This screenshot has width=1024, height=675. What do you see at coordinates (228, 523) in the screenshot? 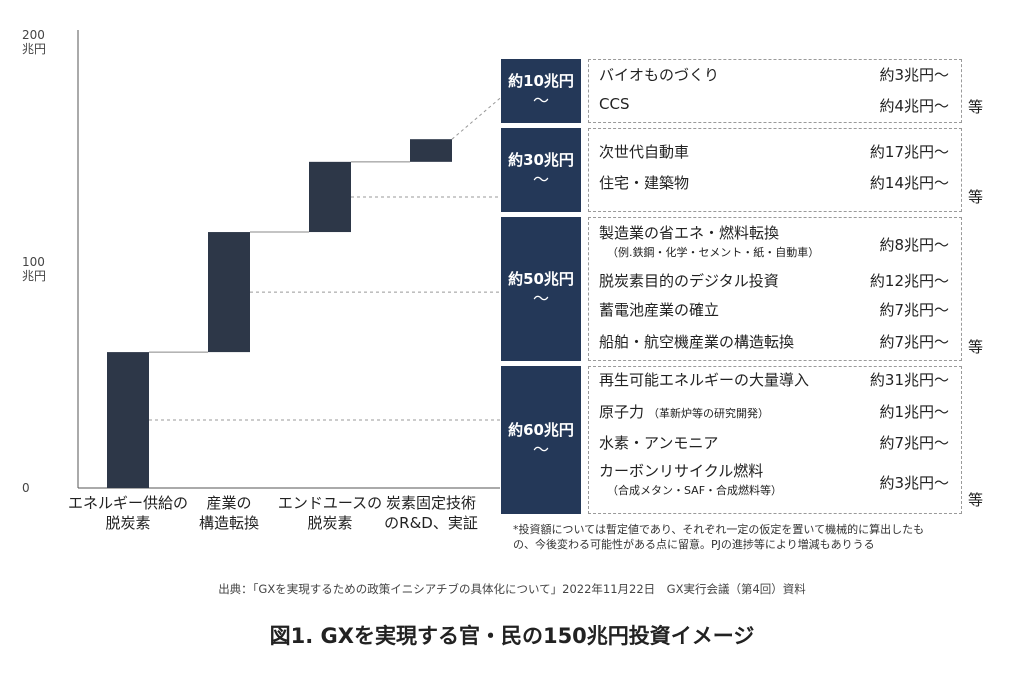
I see `category-label-line: 構造転換` at bounding box center [228, 523].